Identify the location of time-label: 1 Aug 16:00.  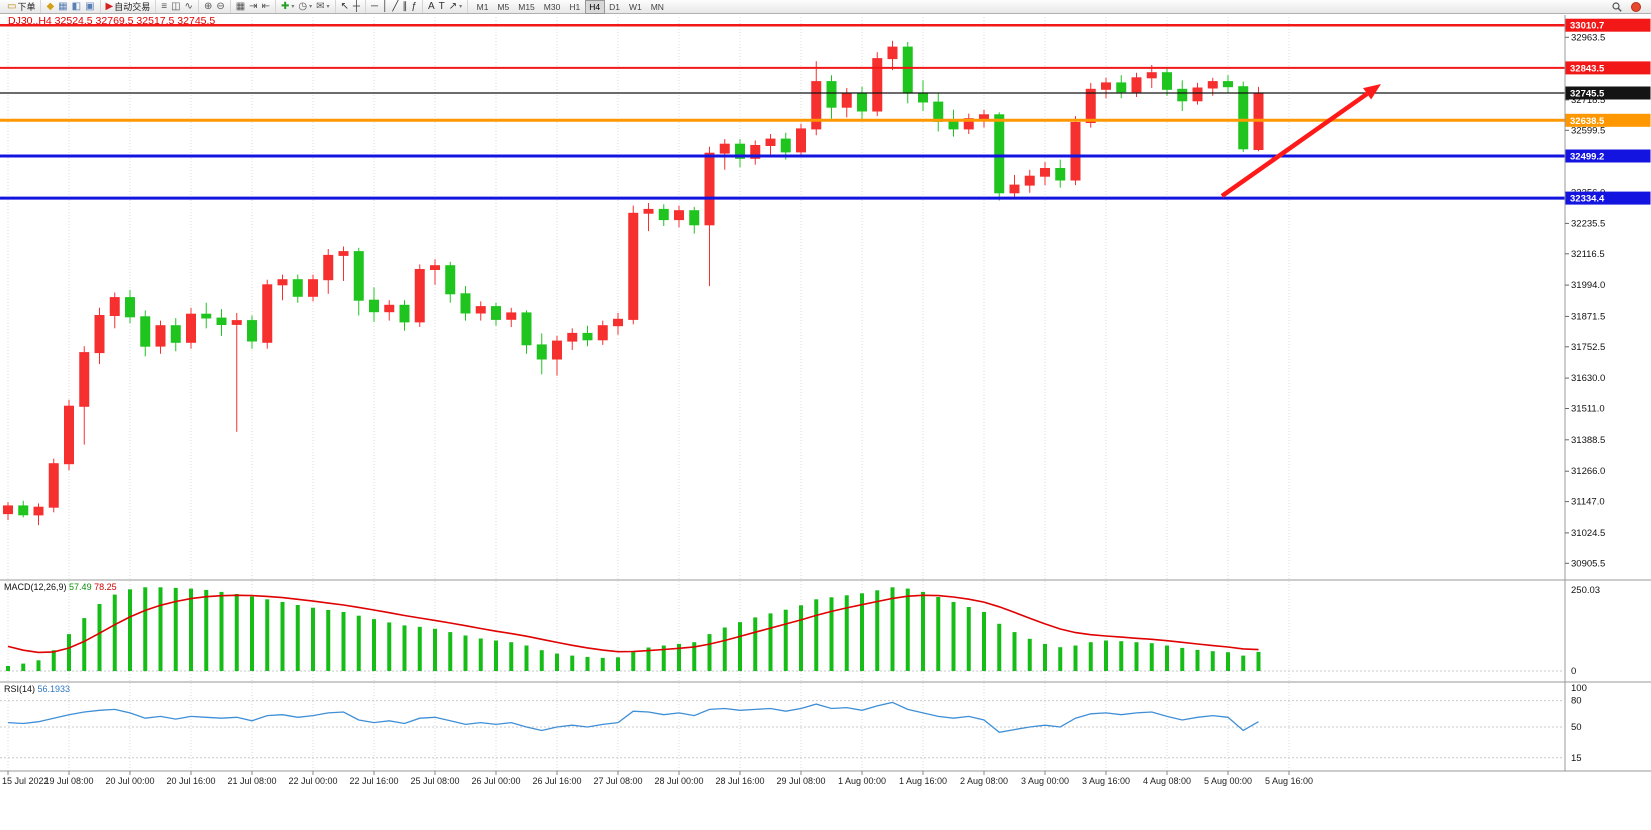
(923, 781).